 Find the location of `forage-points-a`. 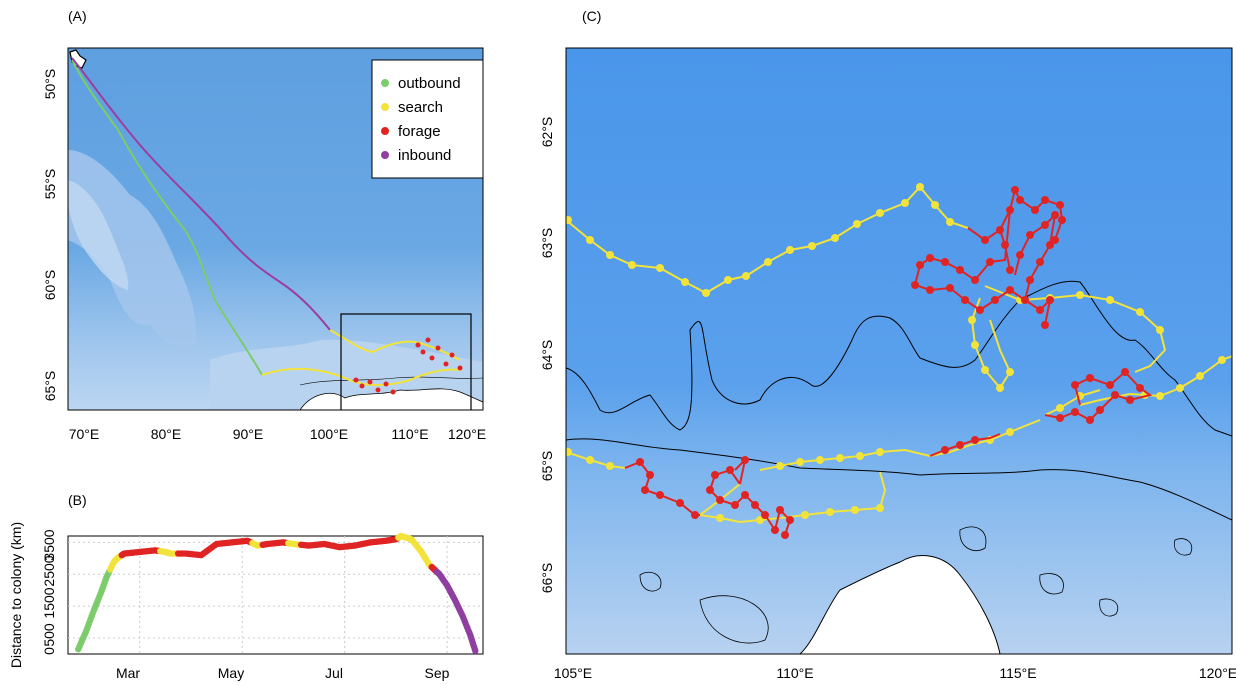

forage-points-a is located at coordinates (408, 366).